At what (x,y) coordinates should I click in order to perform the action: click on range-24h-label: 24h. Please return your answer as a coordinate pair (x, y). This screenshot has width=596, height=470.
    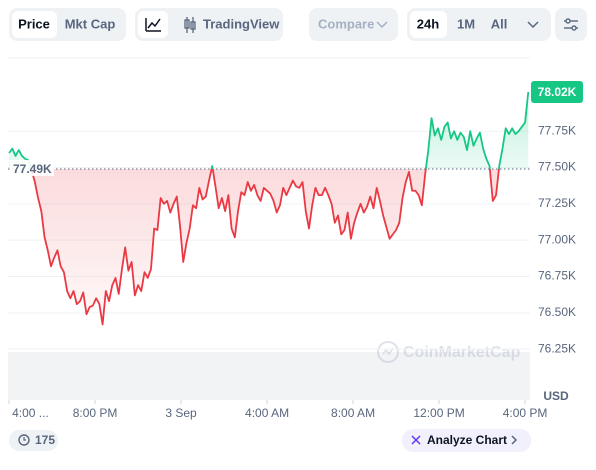
    Looking at the image, I should click on (428, 23).